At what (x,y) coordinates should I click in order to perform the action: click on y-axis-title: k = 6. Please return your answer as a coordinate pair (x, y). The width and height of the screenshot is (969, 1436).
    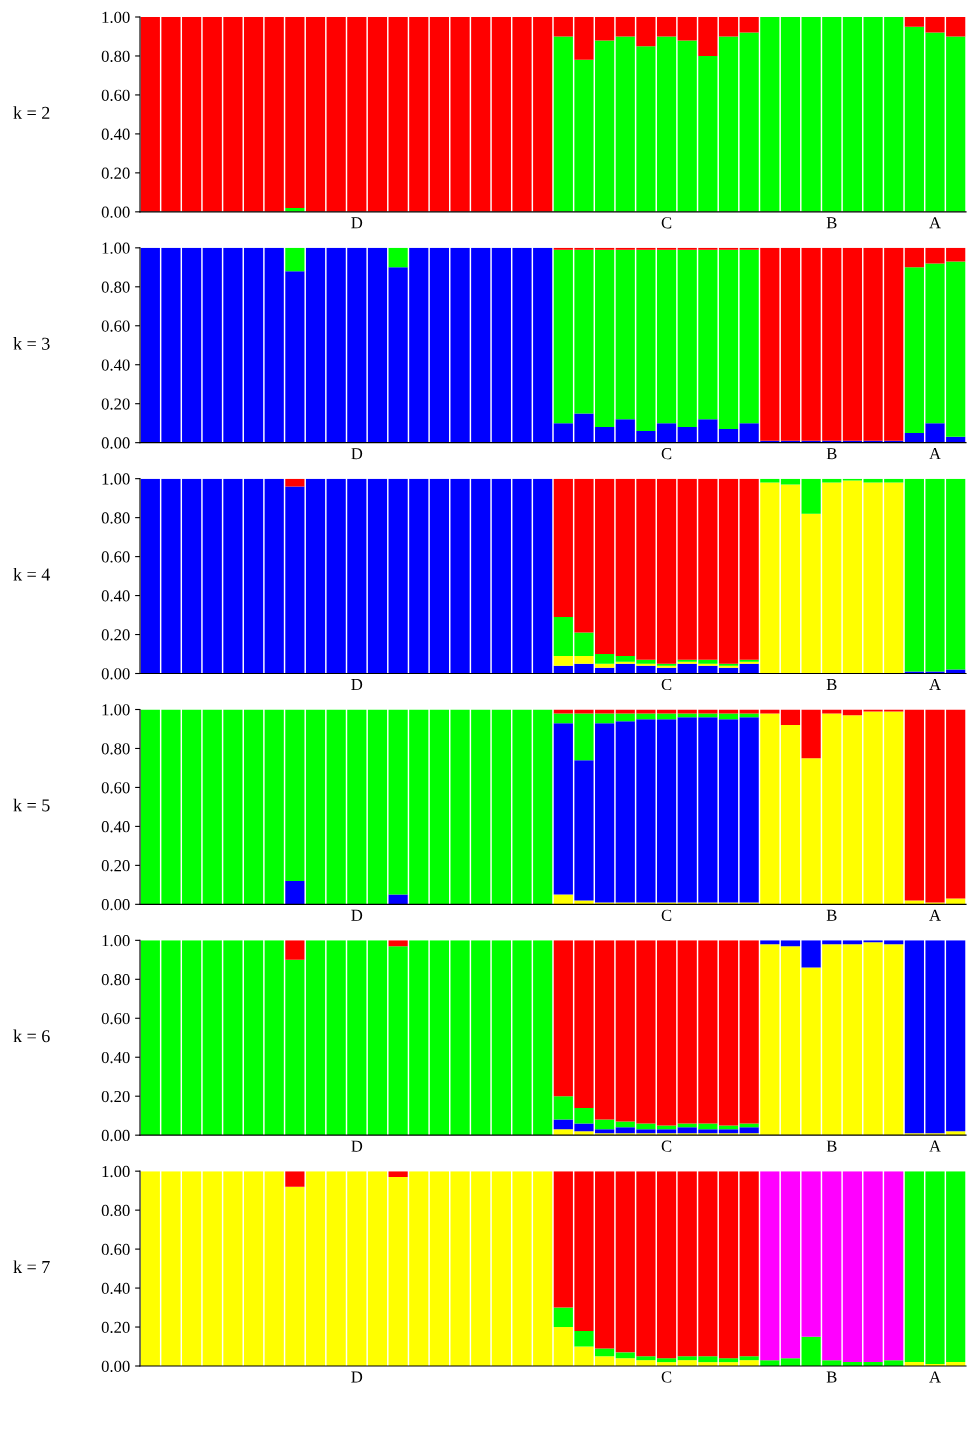
    Looking at the image, I should click on (31, 1036).